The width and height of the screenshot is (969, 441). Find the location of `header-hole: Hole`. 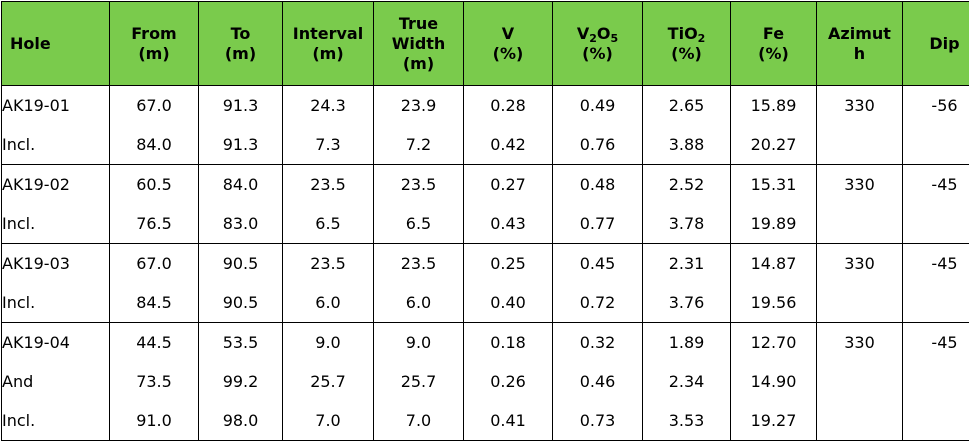

header-hole: Hole is located at coordinates (56, 44).